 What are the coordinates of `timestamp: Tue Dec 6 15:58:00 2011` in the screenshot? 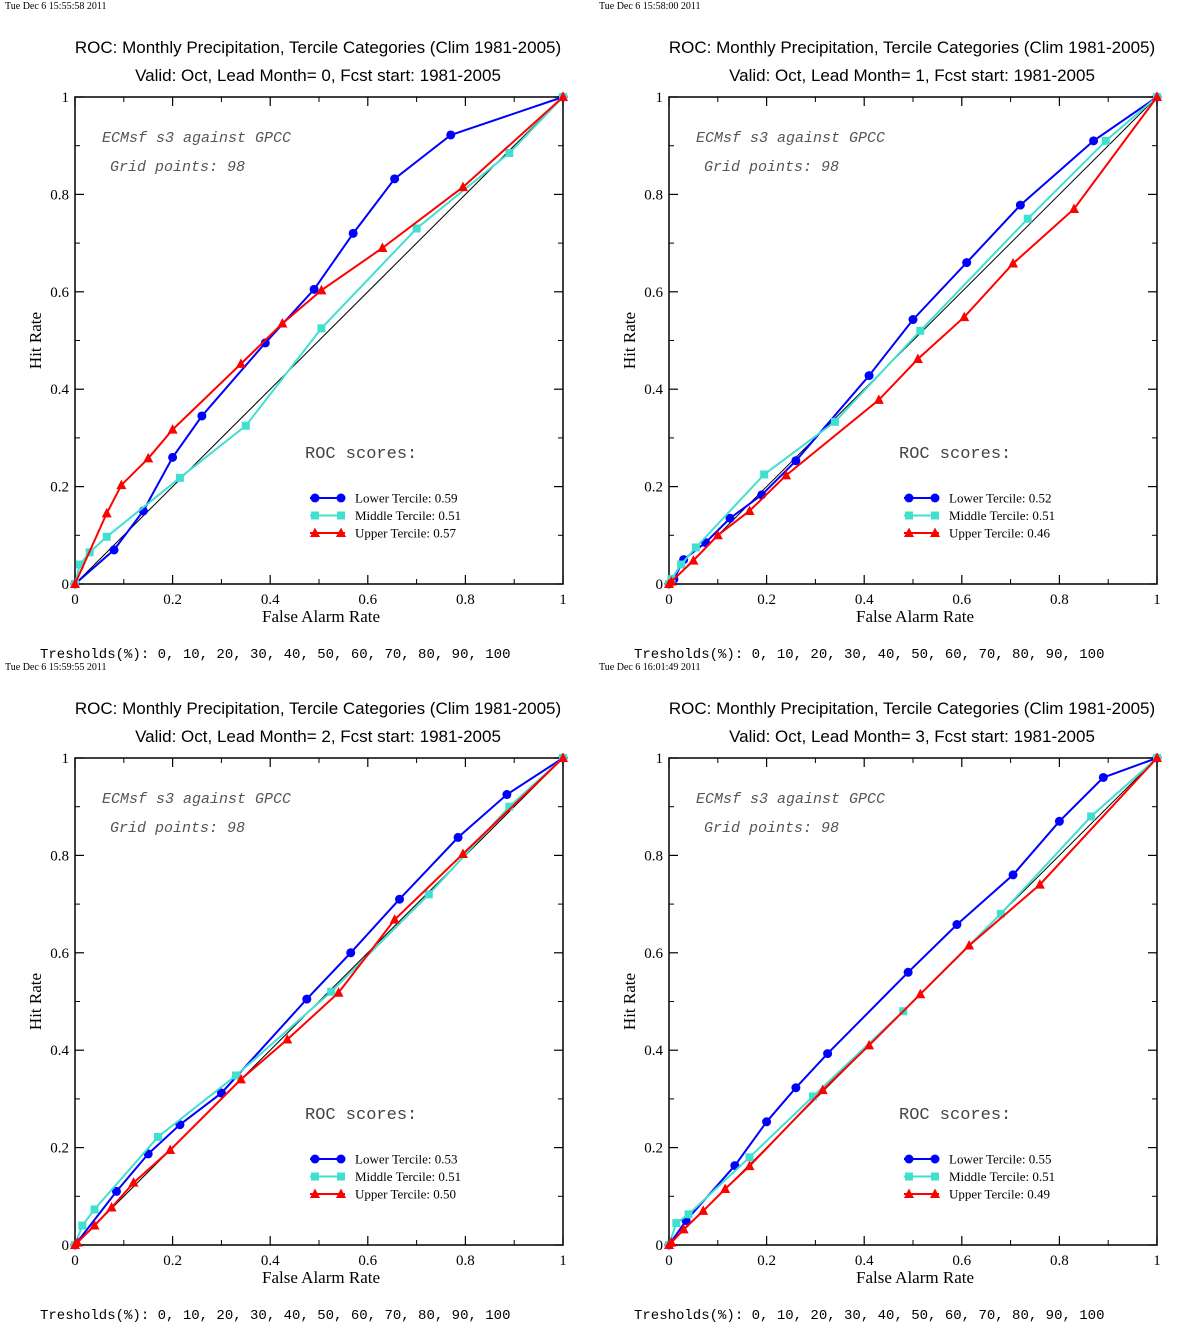 It's located at (649, 6).